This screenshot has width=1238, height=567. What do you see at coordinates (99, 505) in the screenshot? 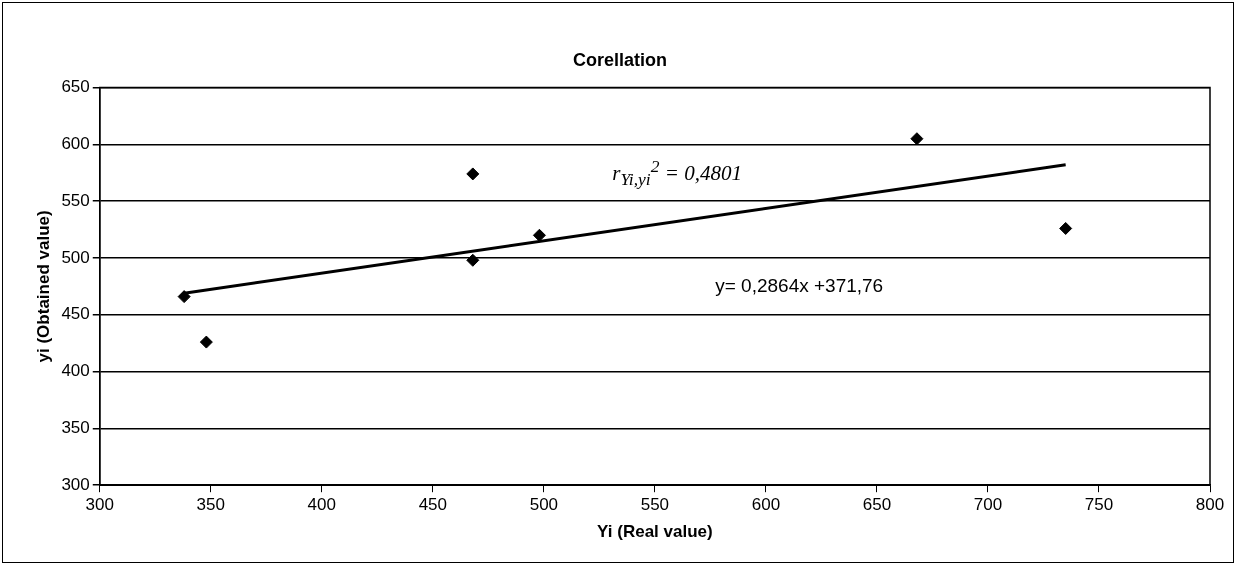
I see `x-tick-label: 300` at bounding box center [99, 505].